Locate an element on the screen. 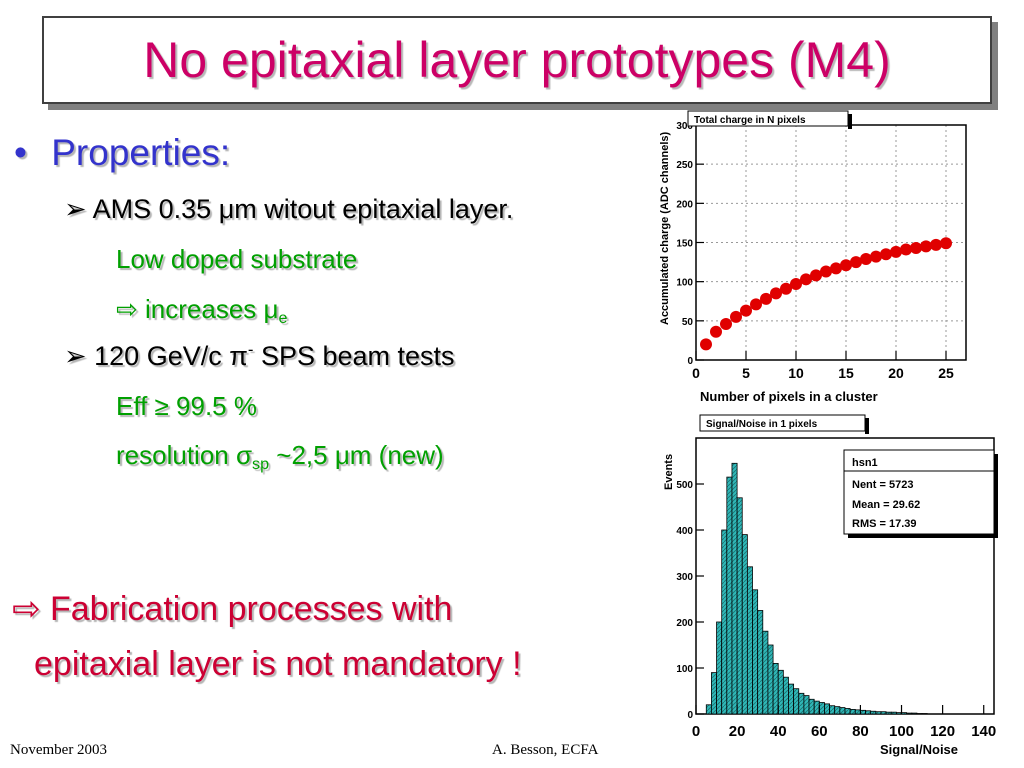 The image size is (1024, 768). conclusion-line-1: ⇨ Fabrication processes with is located at coordinates (232, 609).